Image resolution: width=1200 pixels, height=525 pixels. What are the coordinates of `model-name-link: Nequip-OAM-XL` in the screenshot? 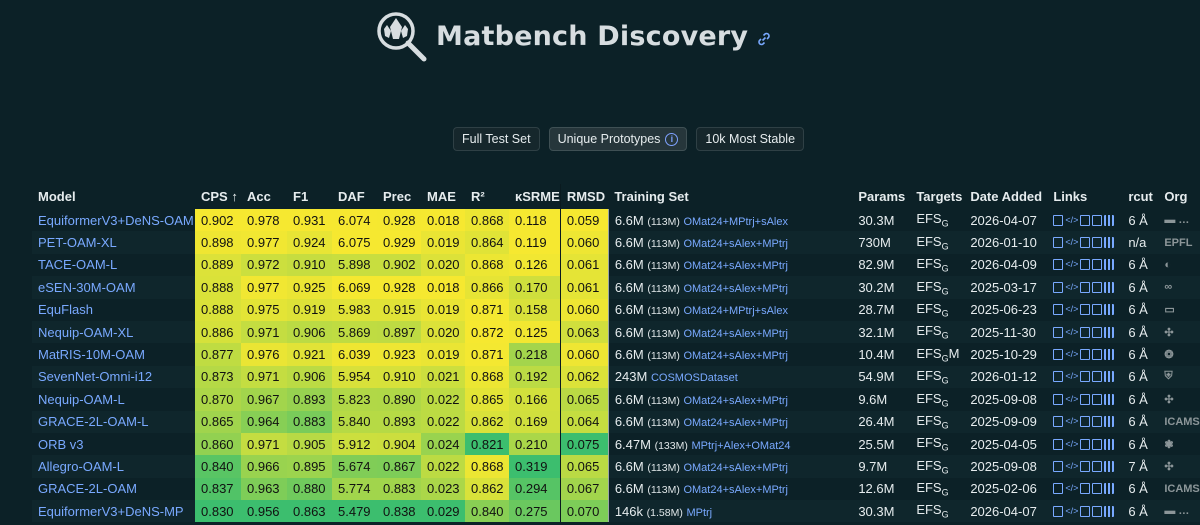 It's located at (113, 332).